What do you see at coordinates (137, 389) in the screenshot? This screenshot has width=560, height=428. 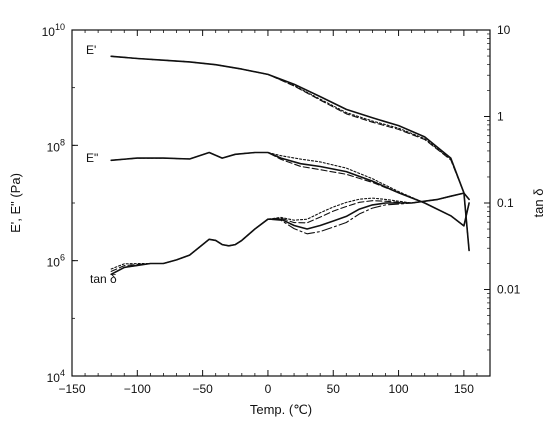 I see `x-tick-label: −100` at bounding box center [137, 389].